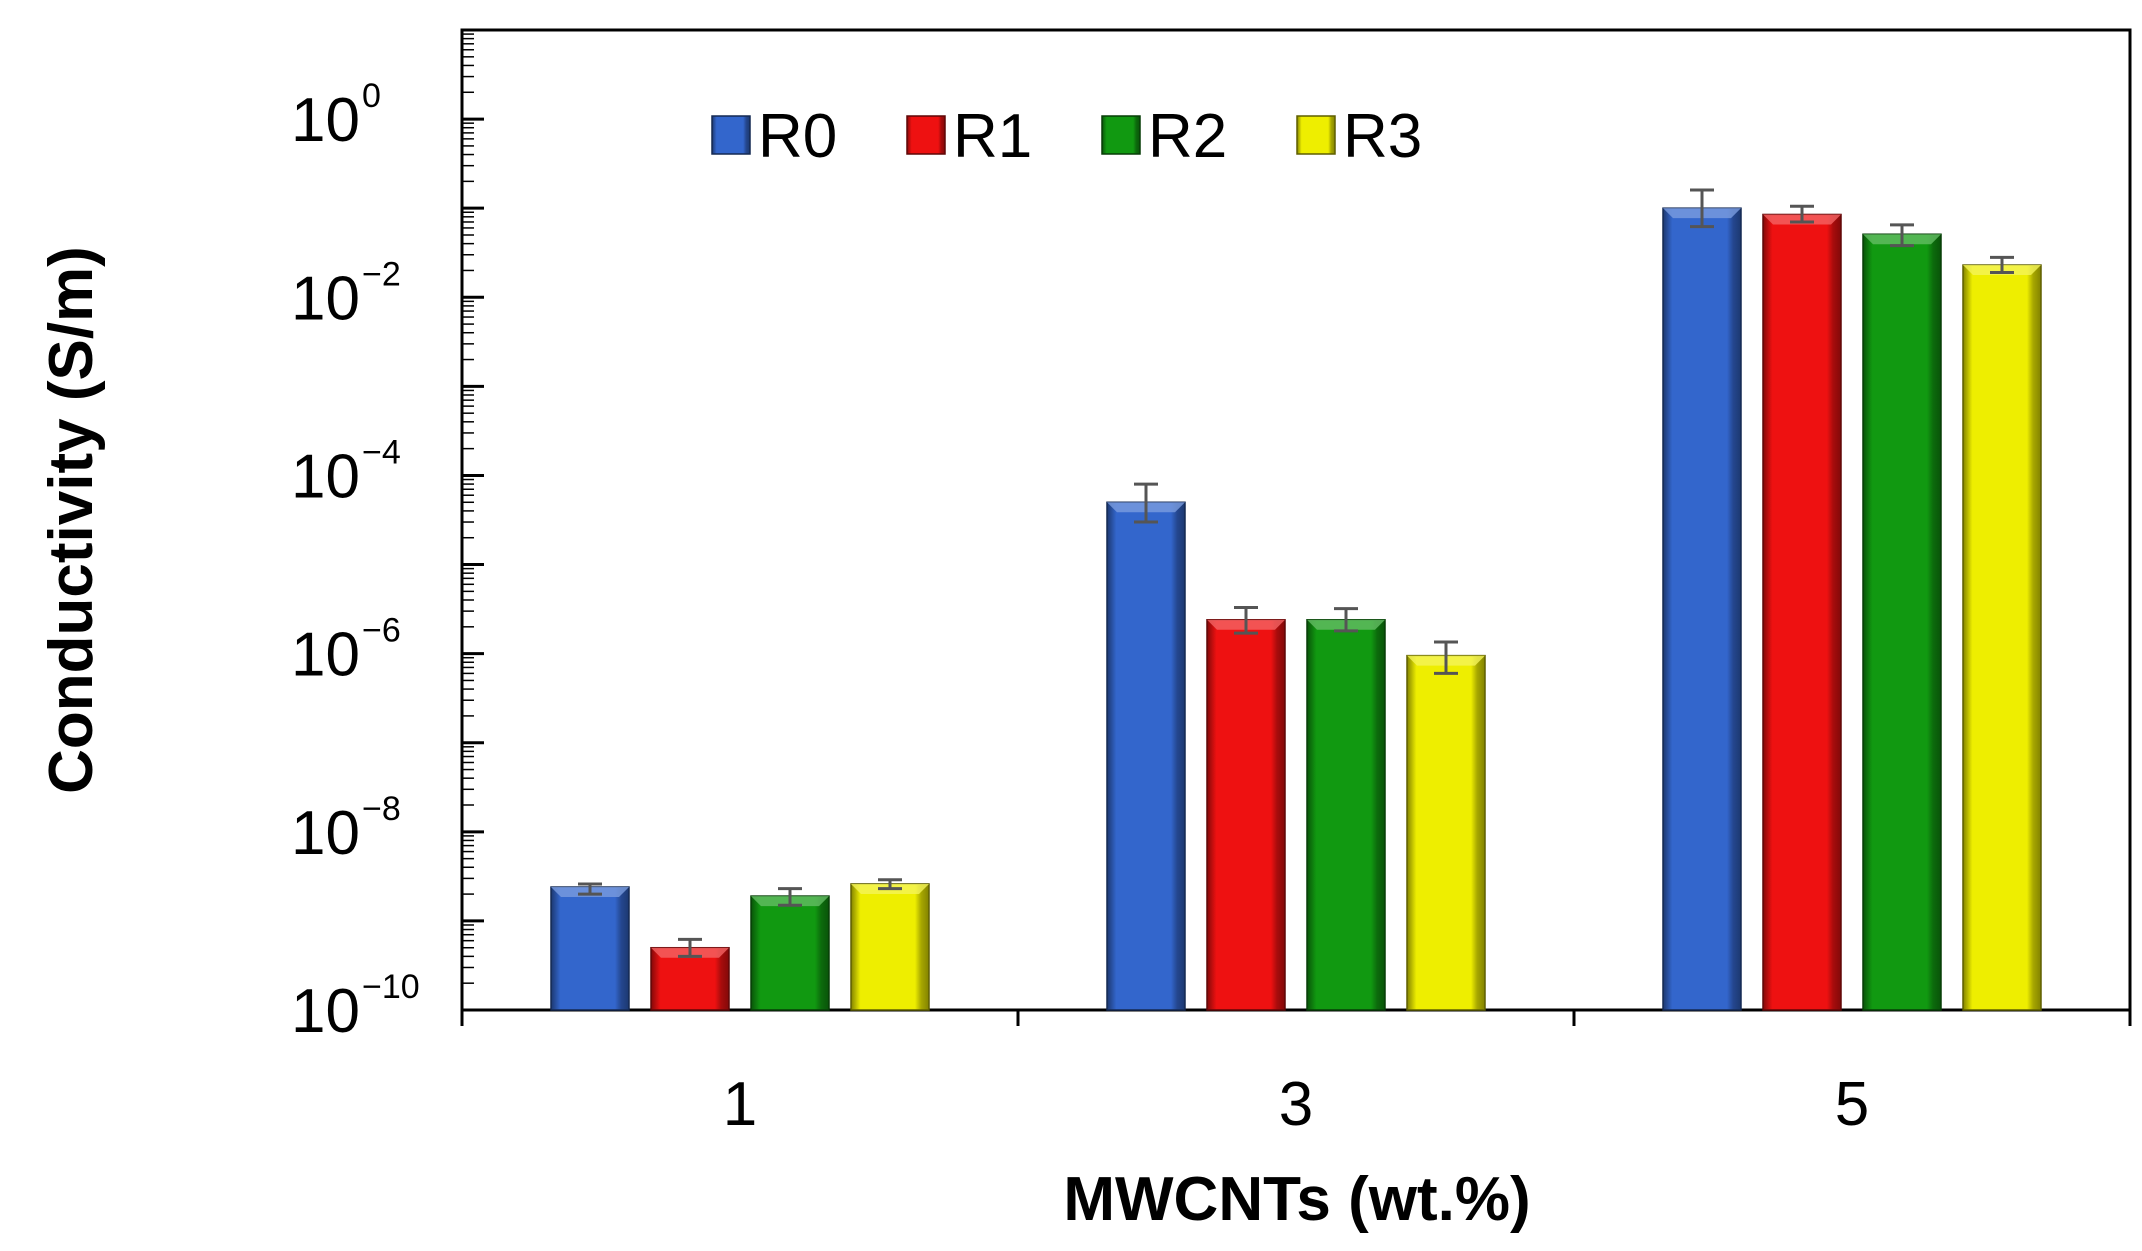  Describe the element at coordinates (381, 809) in the screenshot. I see `y-tick-exponent: −8` at that location.